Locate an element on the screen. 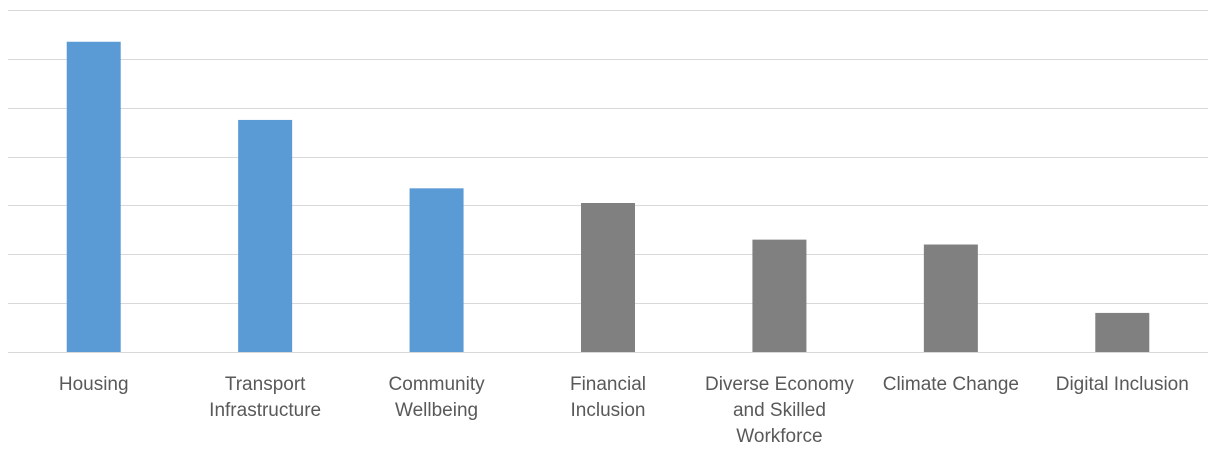  bar-digital-inclusion is located at coordinates (1122, 332).